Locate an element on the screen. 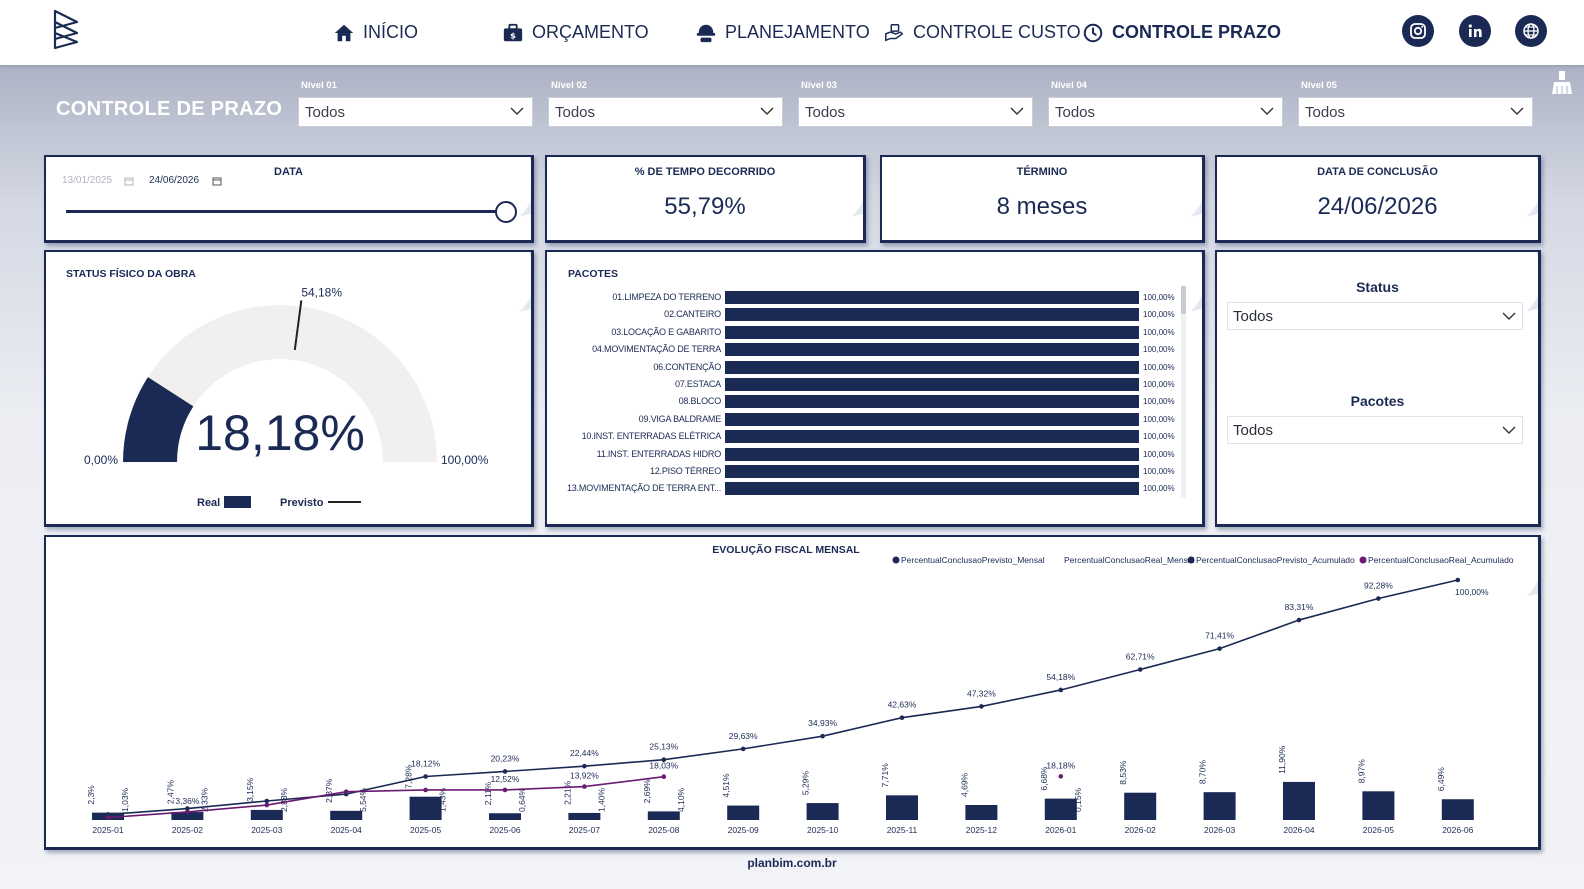  nav-orcamento: $ ORÇAMENTO is located at coordinates (575, 32).